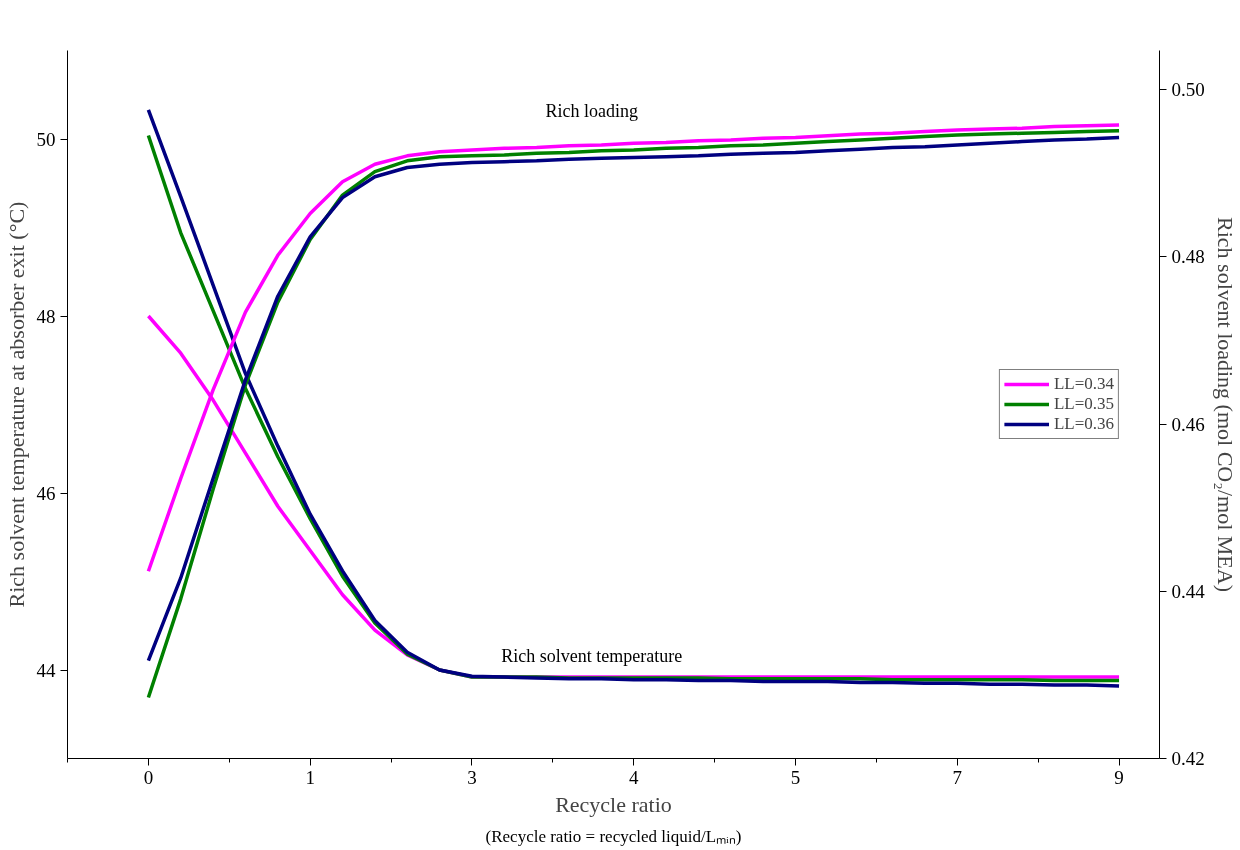  Describe the element at coordinates (46, 316) in the screenshot. I see `y-tick-label: 48` at that location.